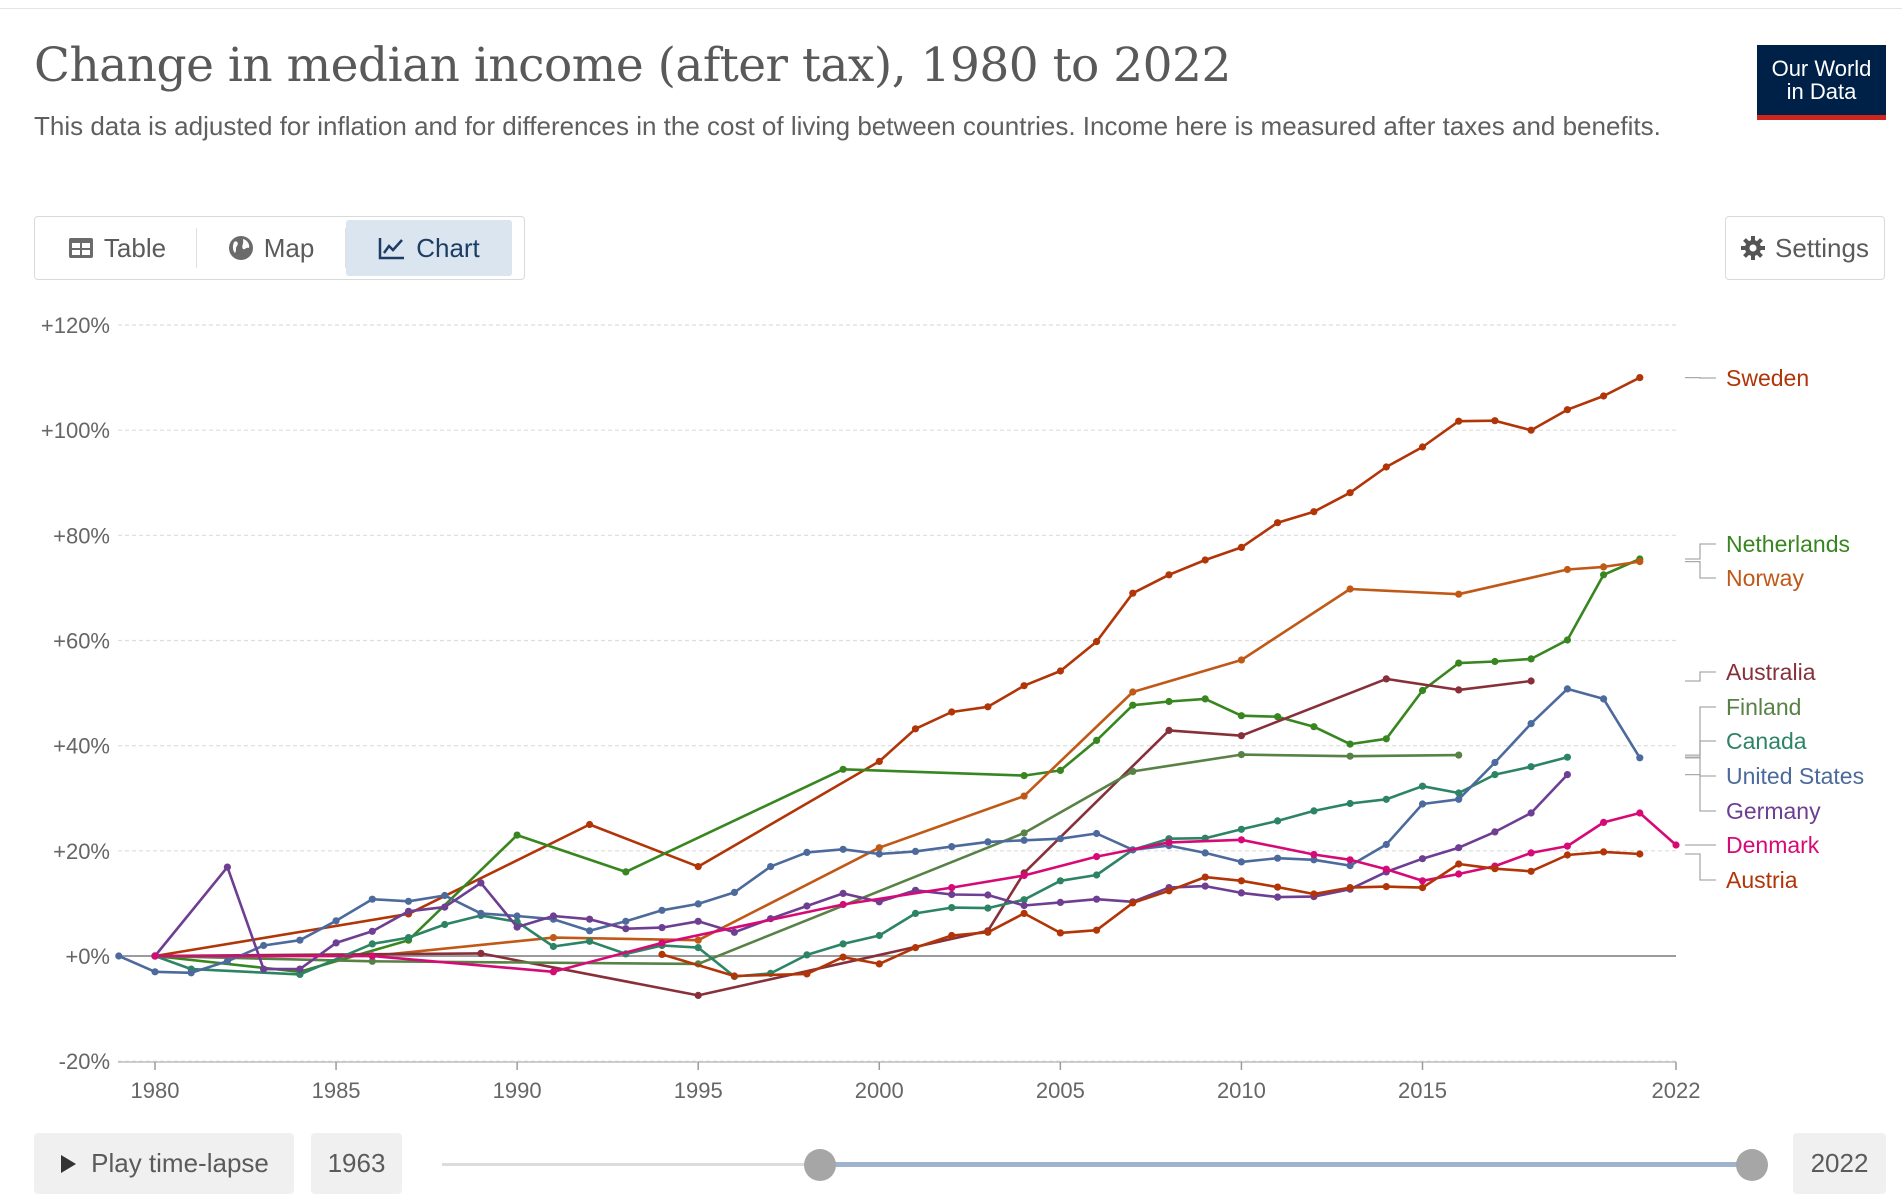 Image resolution: width=1902 pixels, height=1194 pixels. I want to click on y-tick-label: +0%, so click(87, 956).